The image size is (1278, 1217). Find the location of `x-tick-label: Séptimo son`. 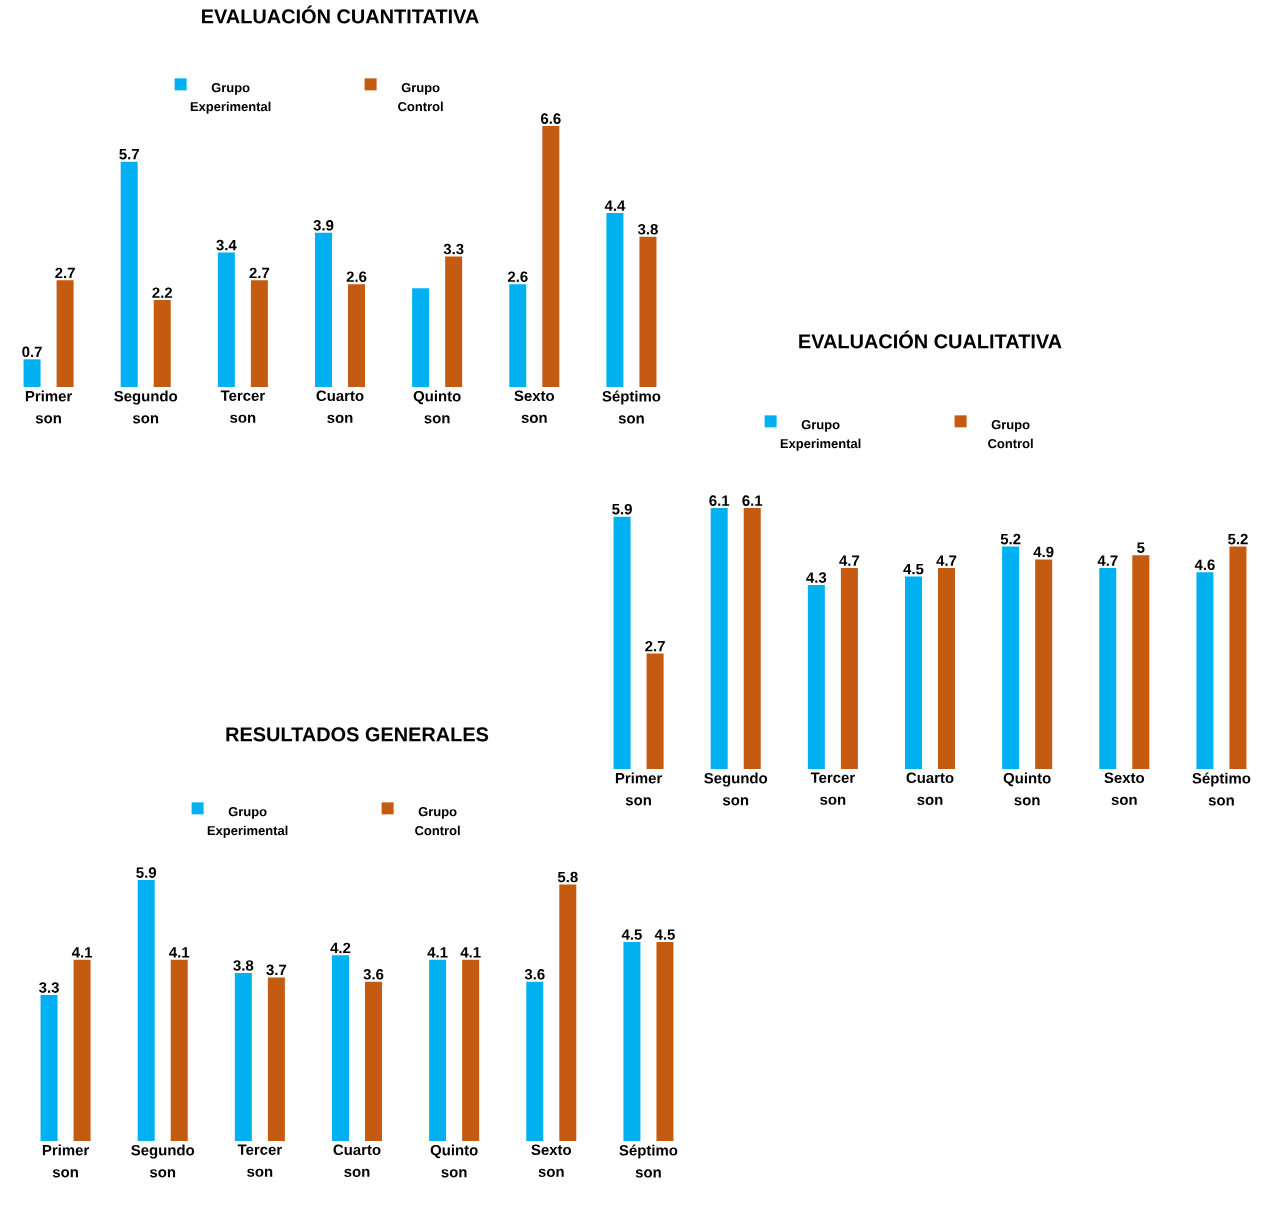

x-tick-label: Séptimo son is located at coordinates (1221, 789).